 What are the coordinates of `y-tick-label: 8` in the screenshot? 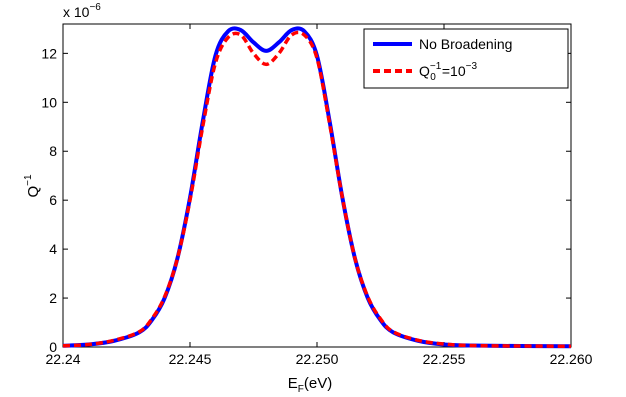 It's located at (53, 151).